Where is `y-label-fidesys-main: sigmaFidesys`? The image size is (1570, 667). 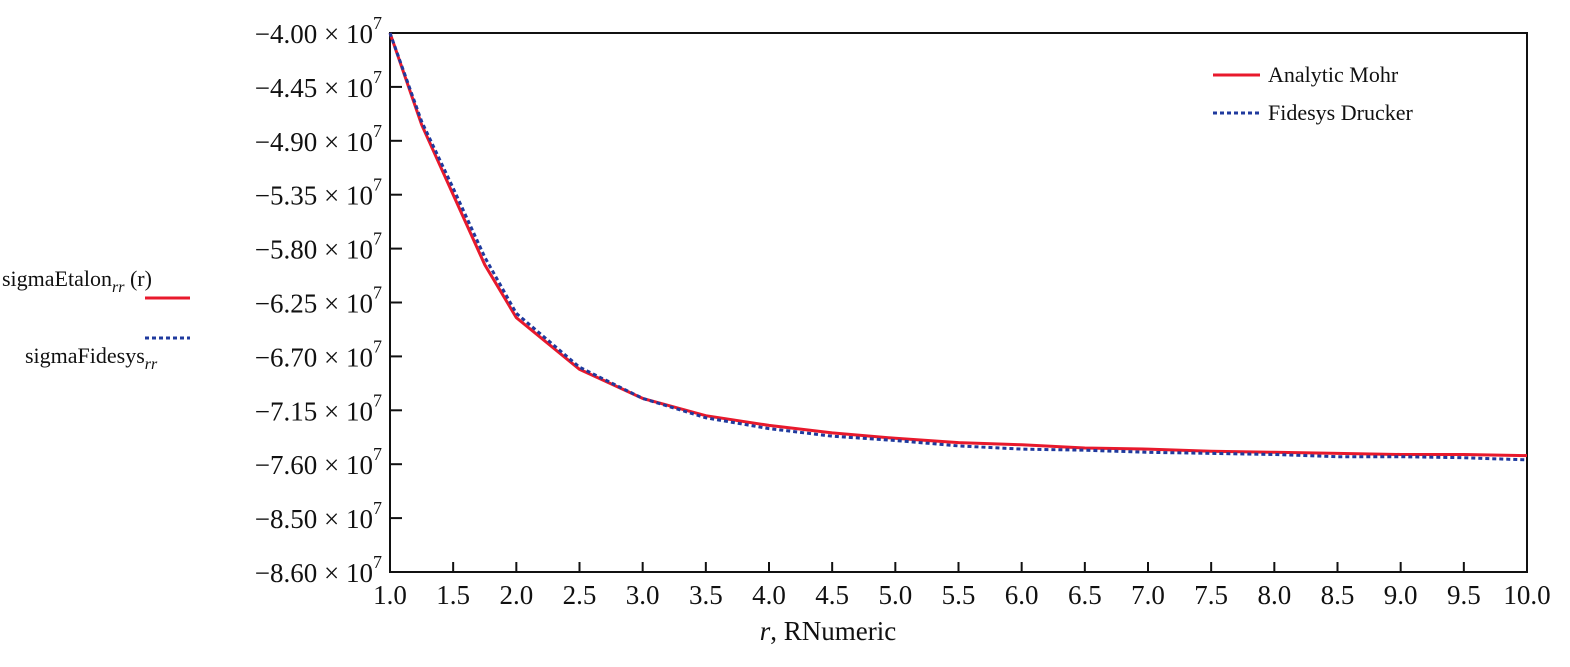
y-label-fidesys-main: sigmaFidesys is located at coordinates (85, 355).